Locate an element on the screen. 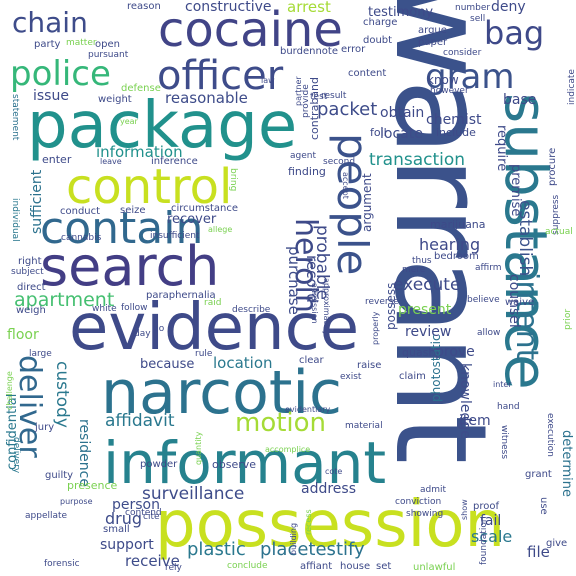 This screenshot has height=576, width=576. word-sufficient: sufficient is located at coordinates (37, 201).